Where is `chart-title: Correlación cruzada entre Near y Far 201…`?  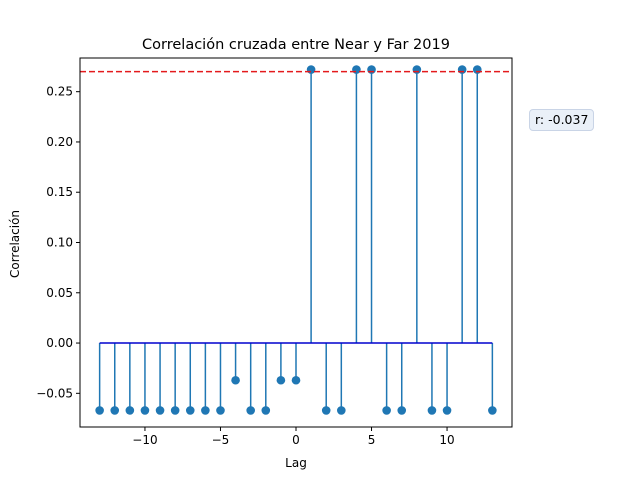
chart-title: Correlación cruzada entre Near y Far 201… is located at coordinates (296, 45).